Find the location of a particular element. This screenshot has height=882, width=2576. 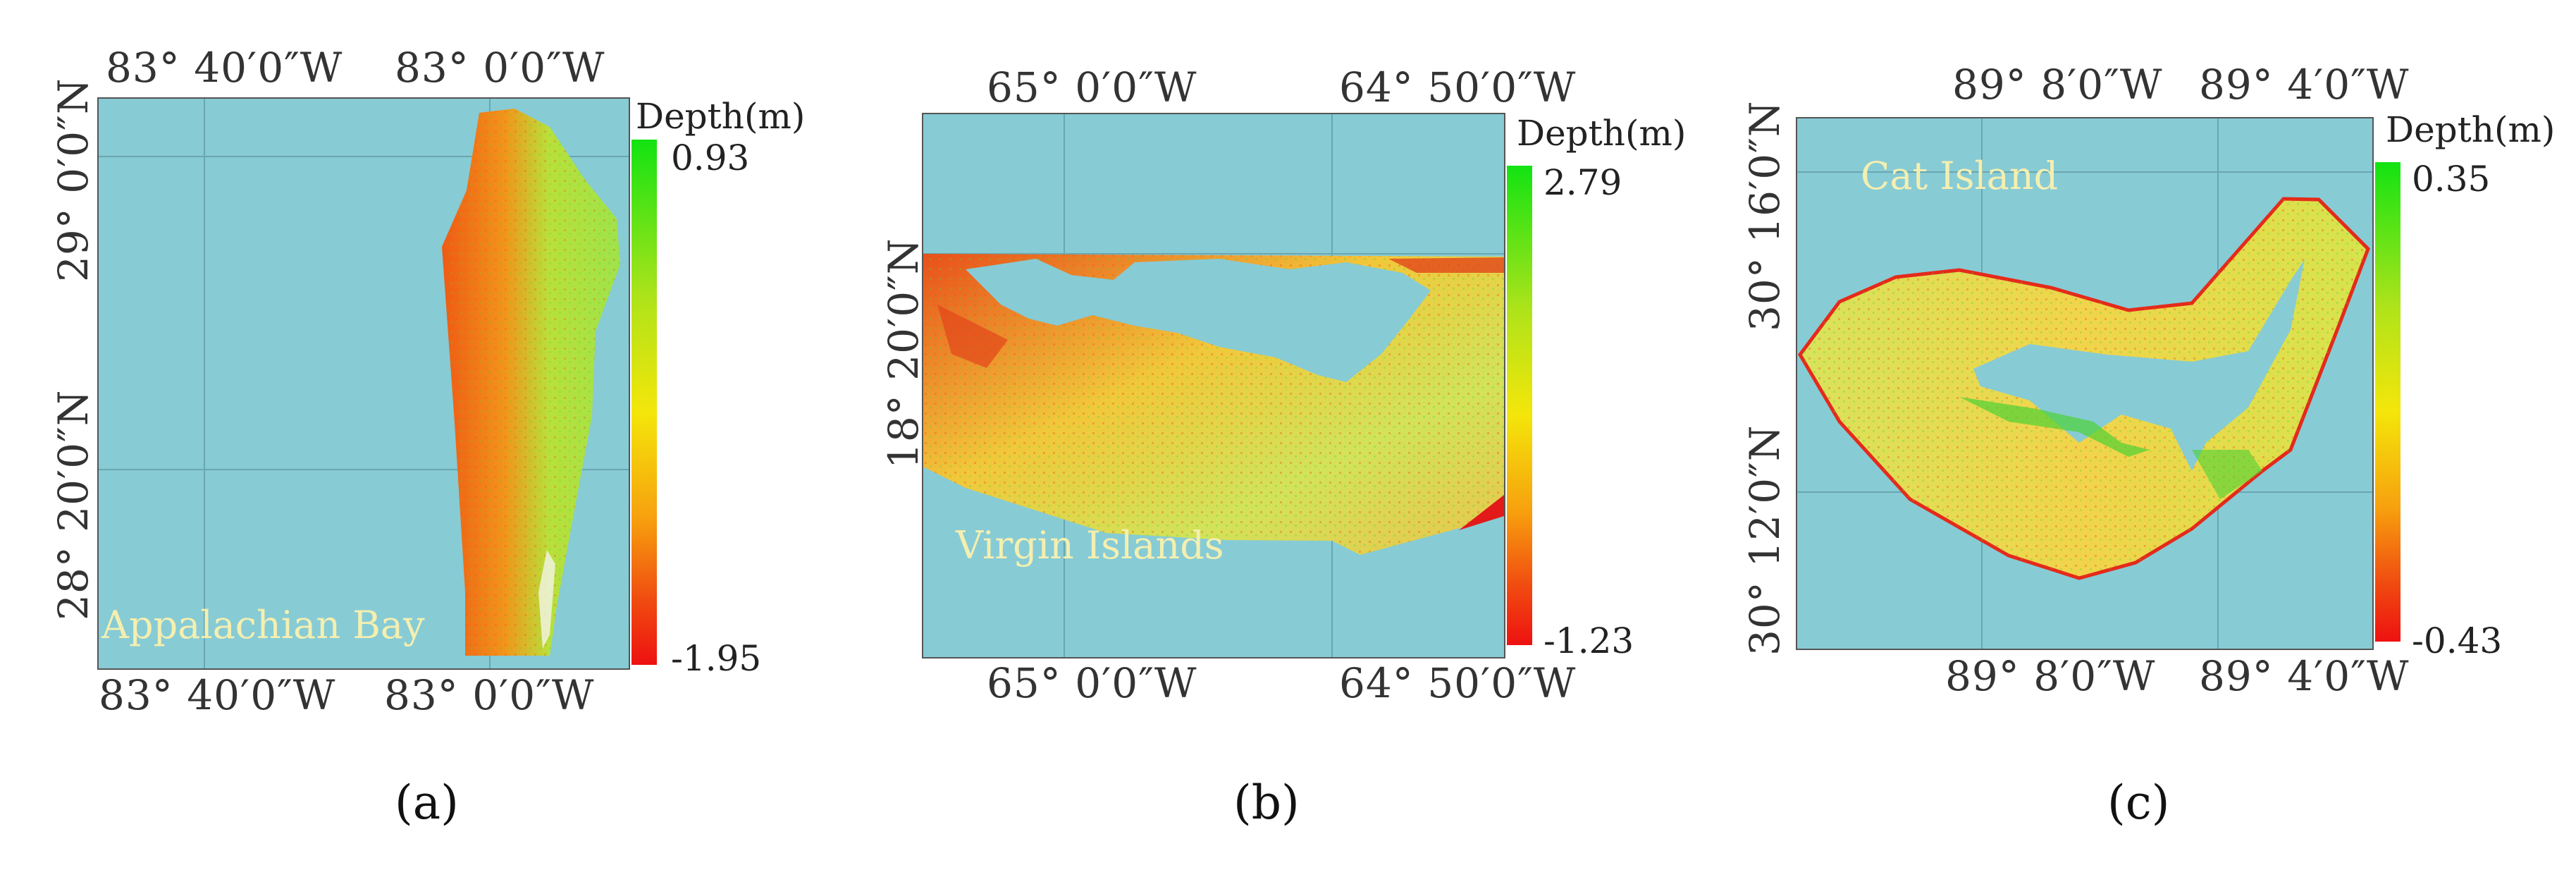

panel-caption: (b) is located at coordinates (1267, 803).